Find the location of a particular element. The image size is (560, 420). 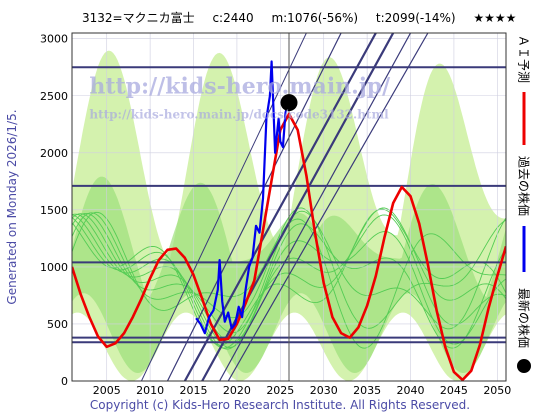

past-price-line is located at coordinates (242, 197).